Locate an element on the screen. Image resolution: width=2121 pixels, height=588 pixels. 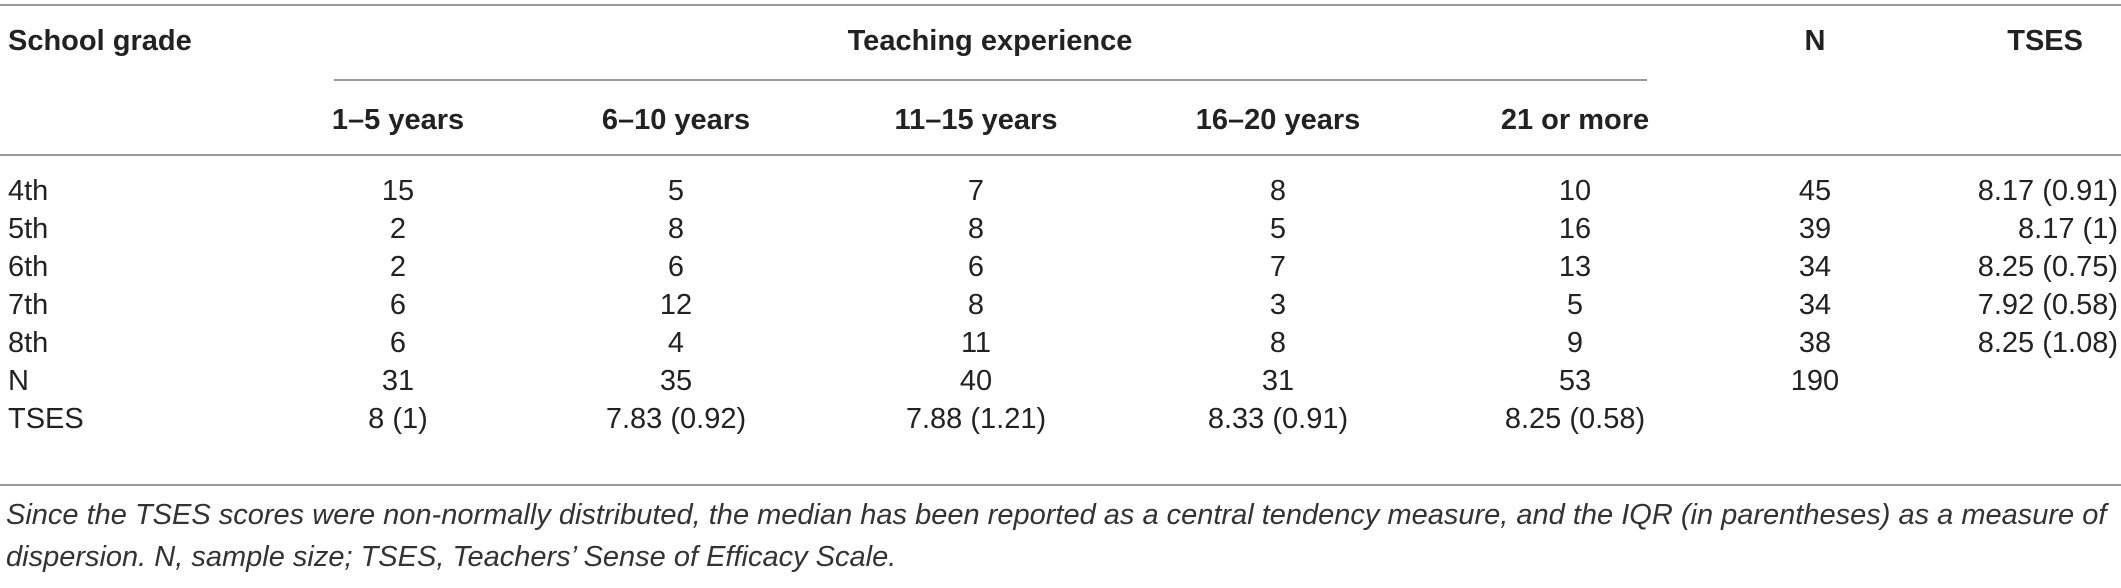
table-cell: 15 is located at coordinates (398, 191).